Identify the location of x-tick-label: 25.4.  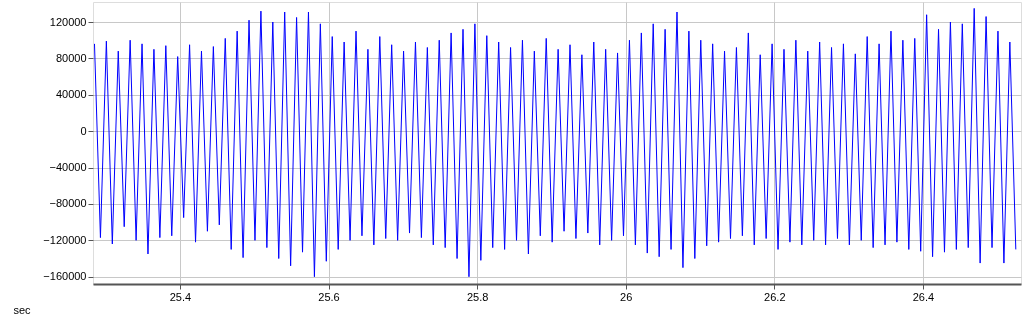
(180, 296).